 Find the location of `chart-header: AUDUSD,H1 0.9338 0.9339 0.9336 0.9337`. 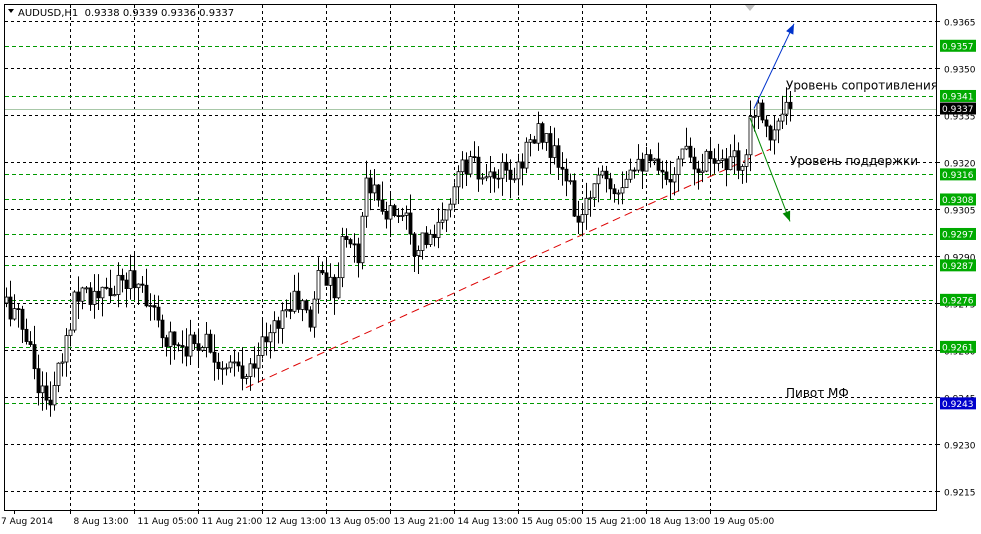

chart-header: AUDUSD,H1 0.9338 0.9339 0.9336 0.9337 is located at coordinates (121, 13).